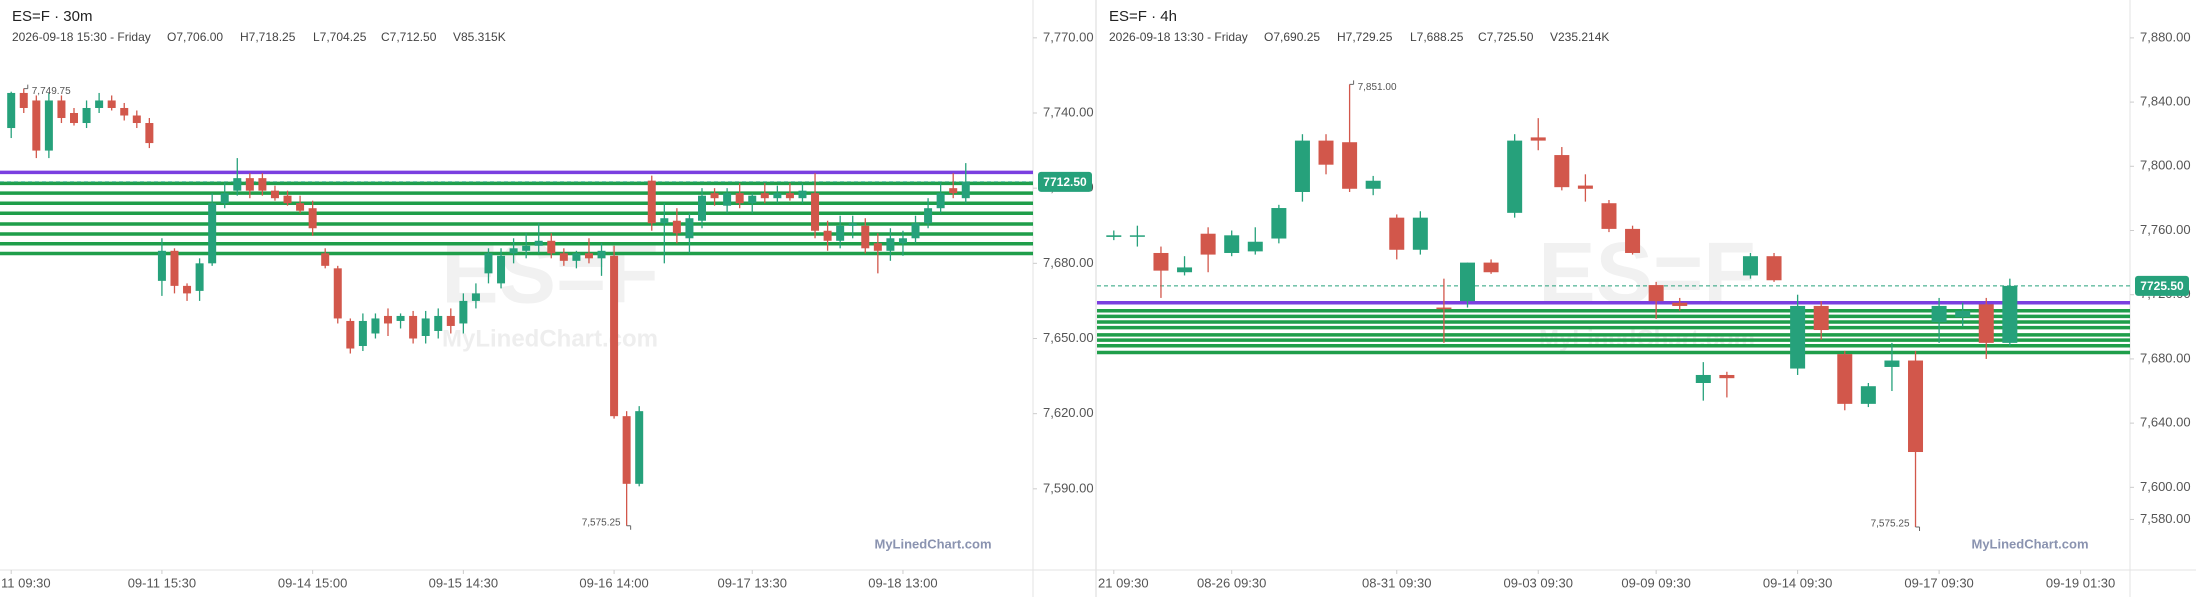  I want to click on x-tick-label: 09-16 14:00, so click(613, 582).